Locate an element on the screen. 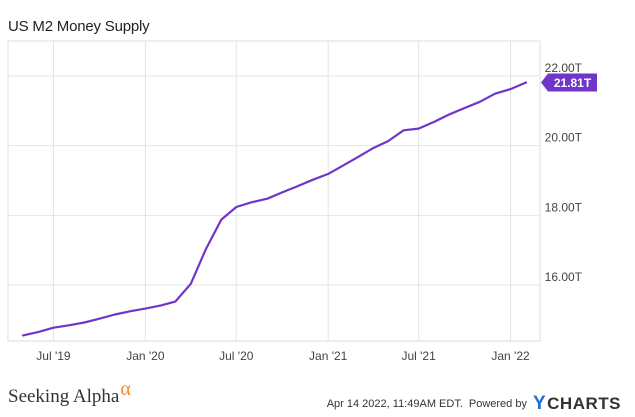 The width and height of the screenshot is (635, 417). source-brand-name: Seeking Alpha is located at coordinates (64, 396).